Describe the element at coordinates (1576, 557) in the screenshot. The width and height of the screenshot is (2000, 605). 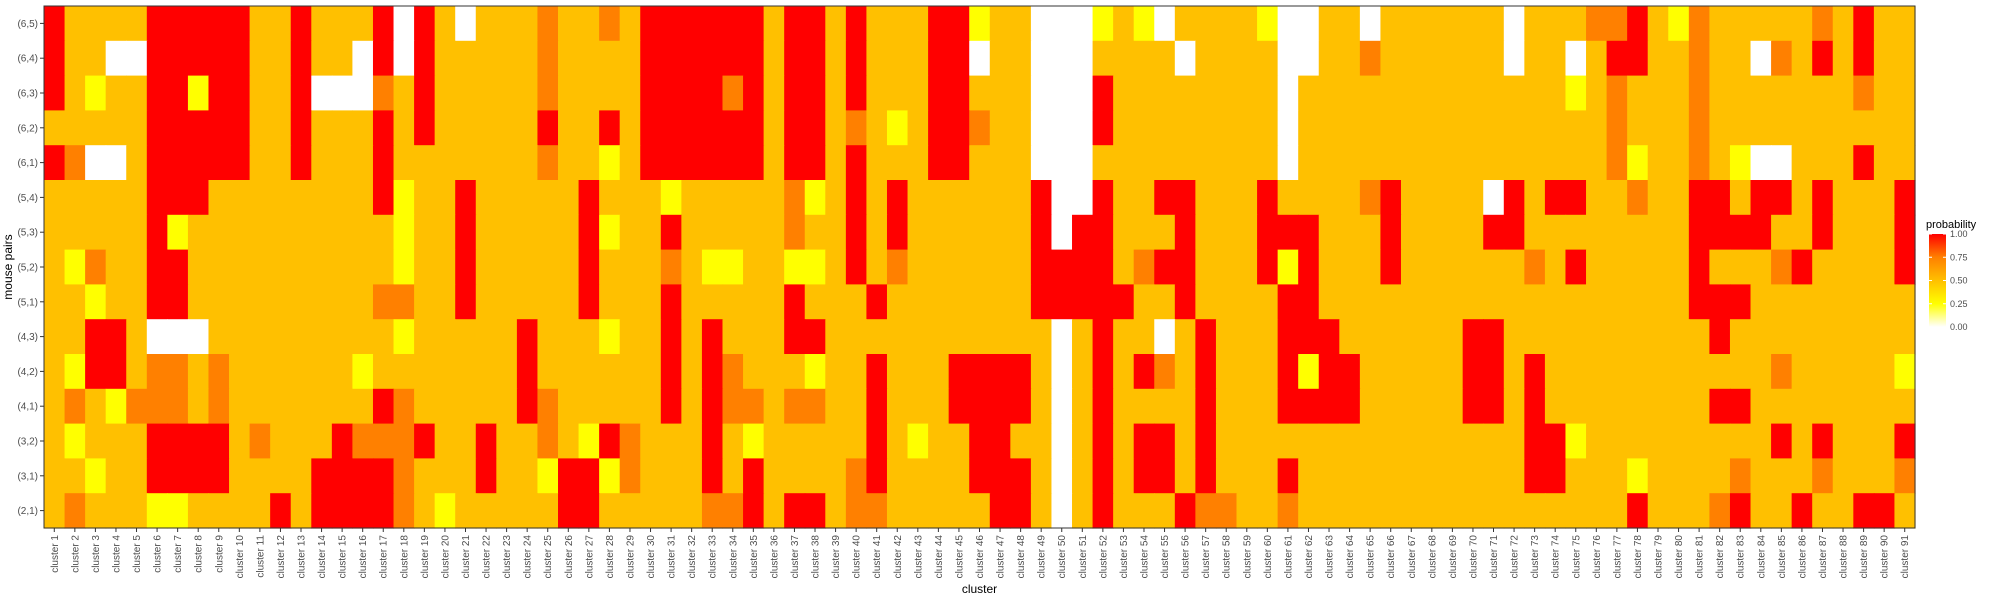
I see `x-tick-label: cluster 75` at that location.